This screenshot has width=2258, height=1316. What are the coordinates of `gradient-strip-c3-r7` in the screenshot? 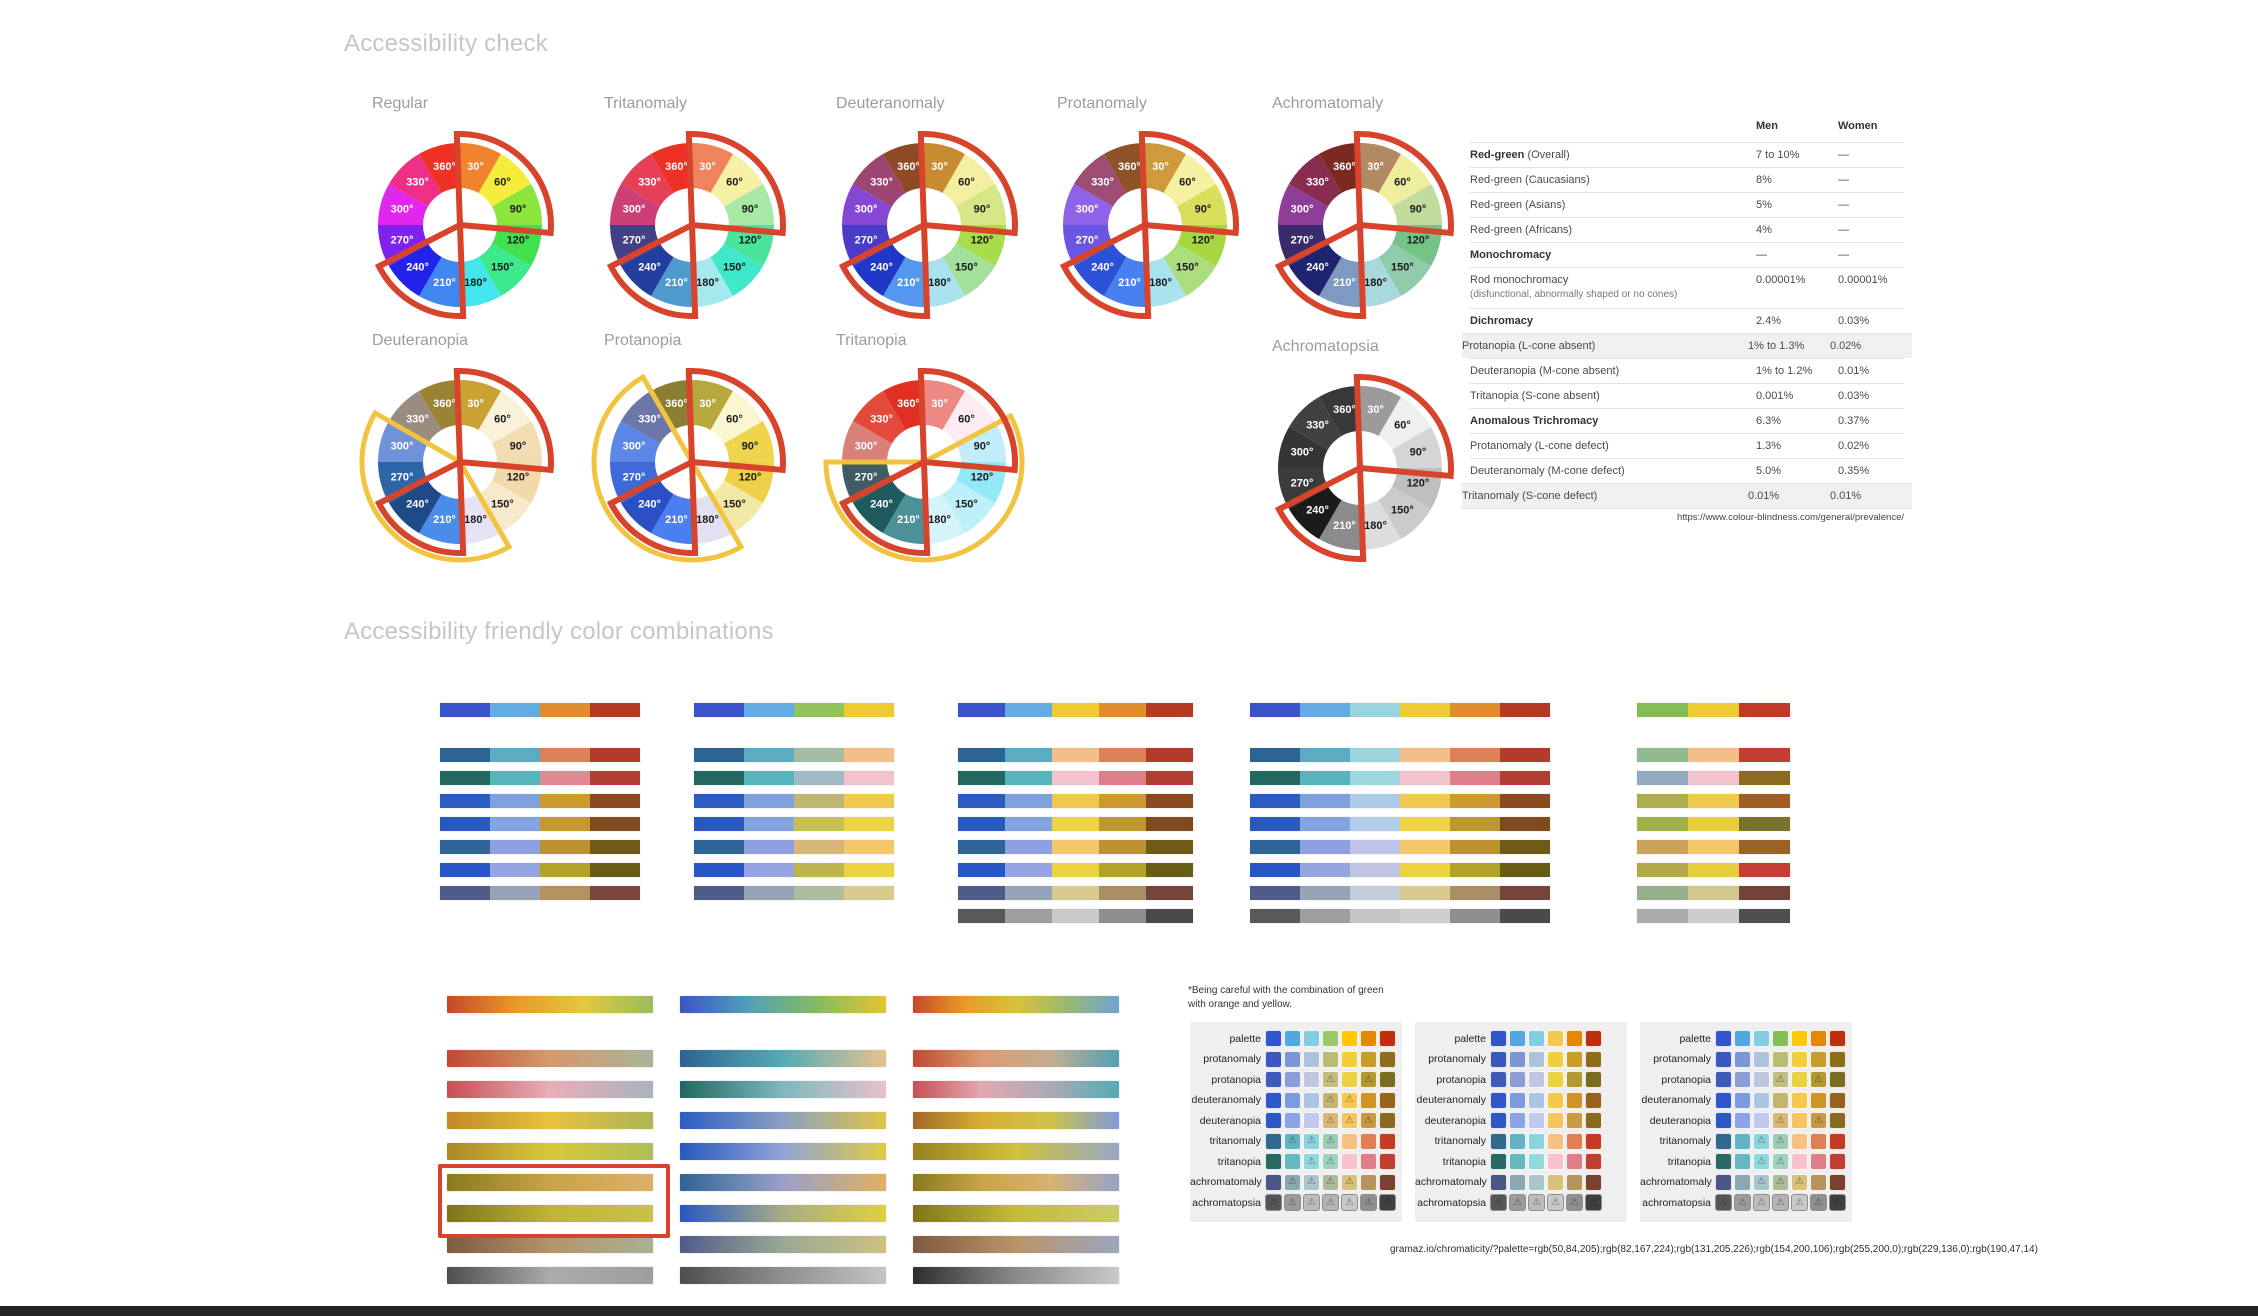 It's located at (1016, 1213).